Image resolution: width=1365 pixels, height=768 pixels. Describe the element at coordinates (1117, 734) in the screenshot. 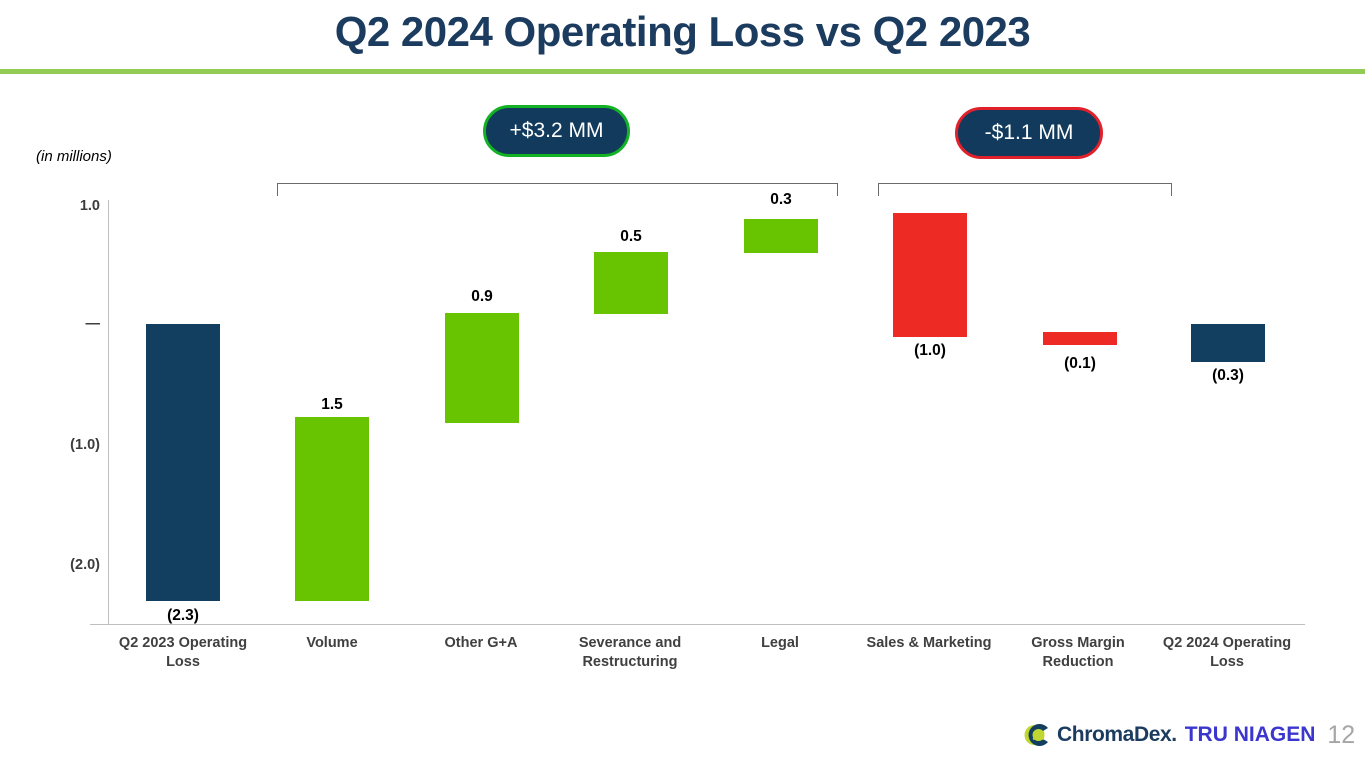

I see `brand-chromadex-label: ChromaDex.` at that location.